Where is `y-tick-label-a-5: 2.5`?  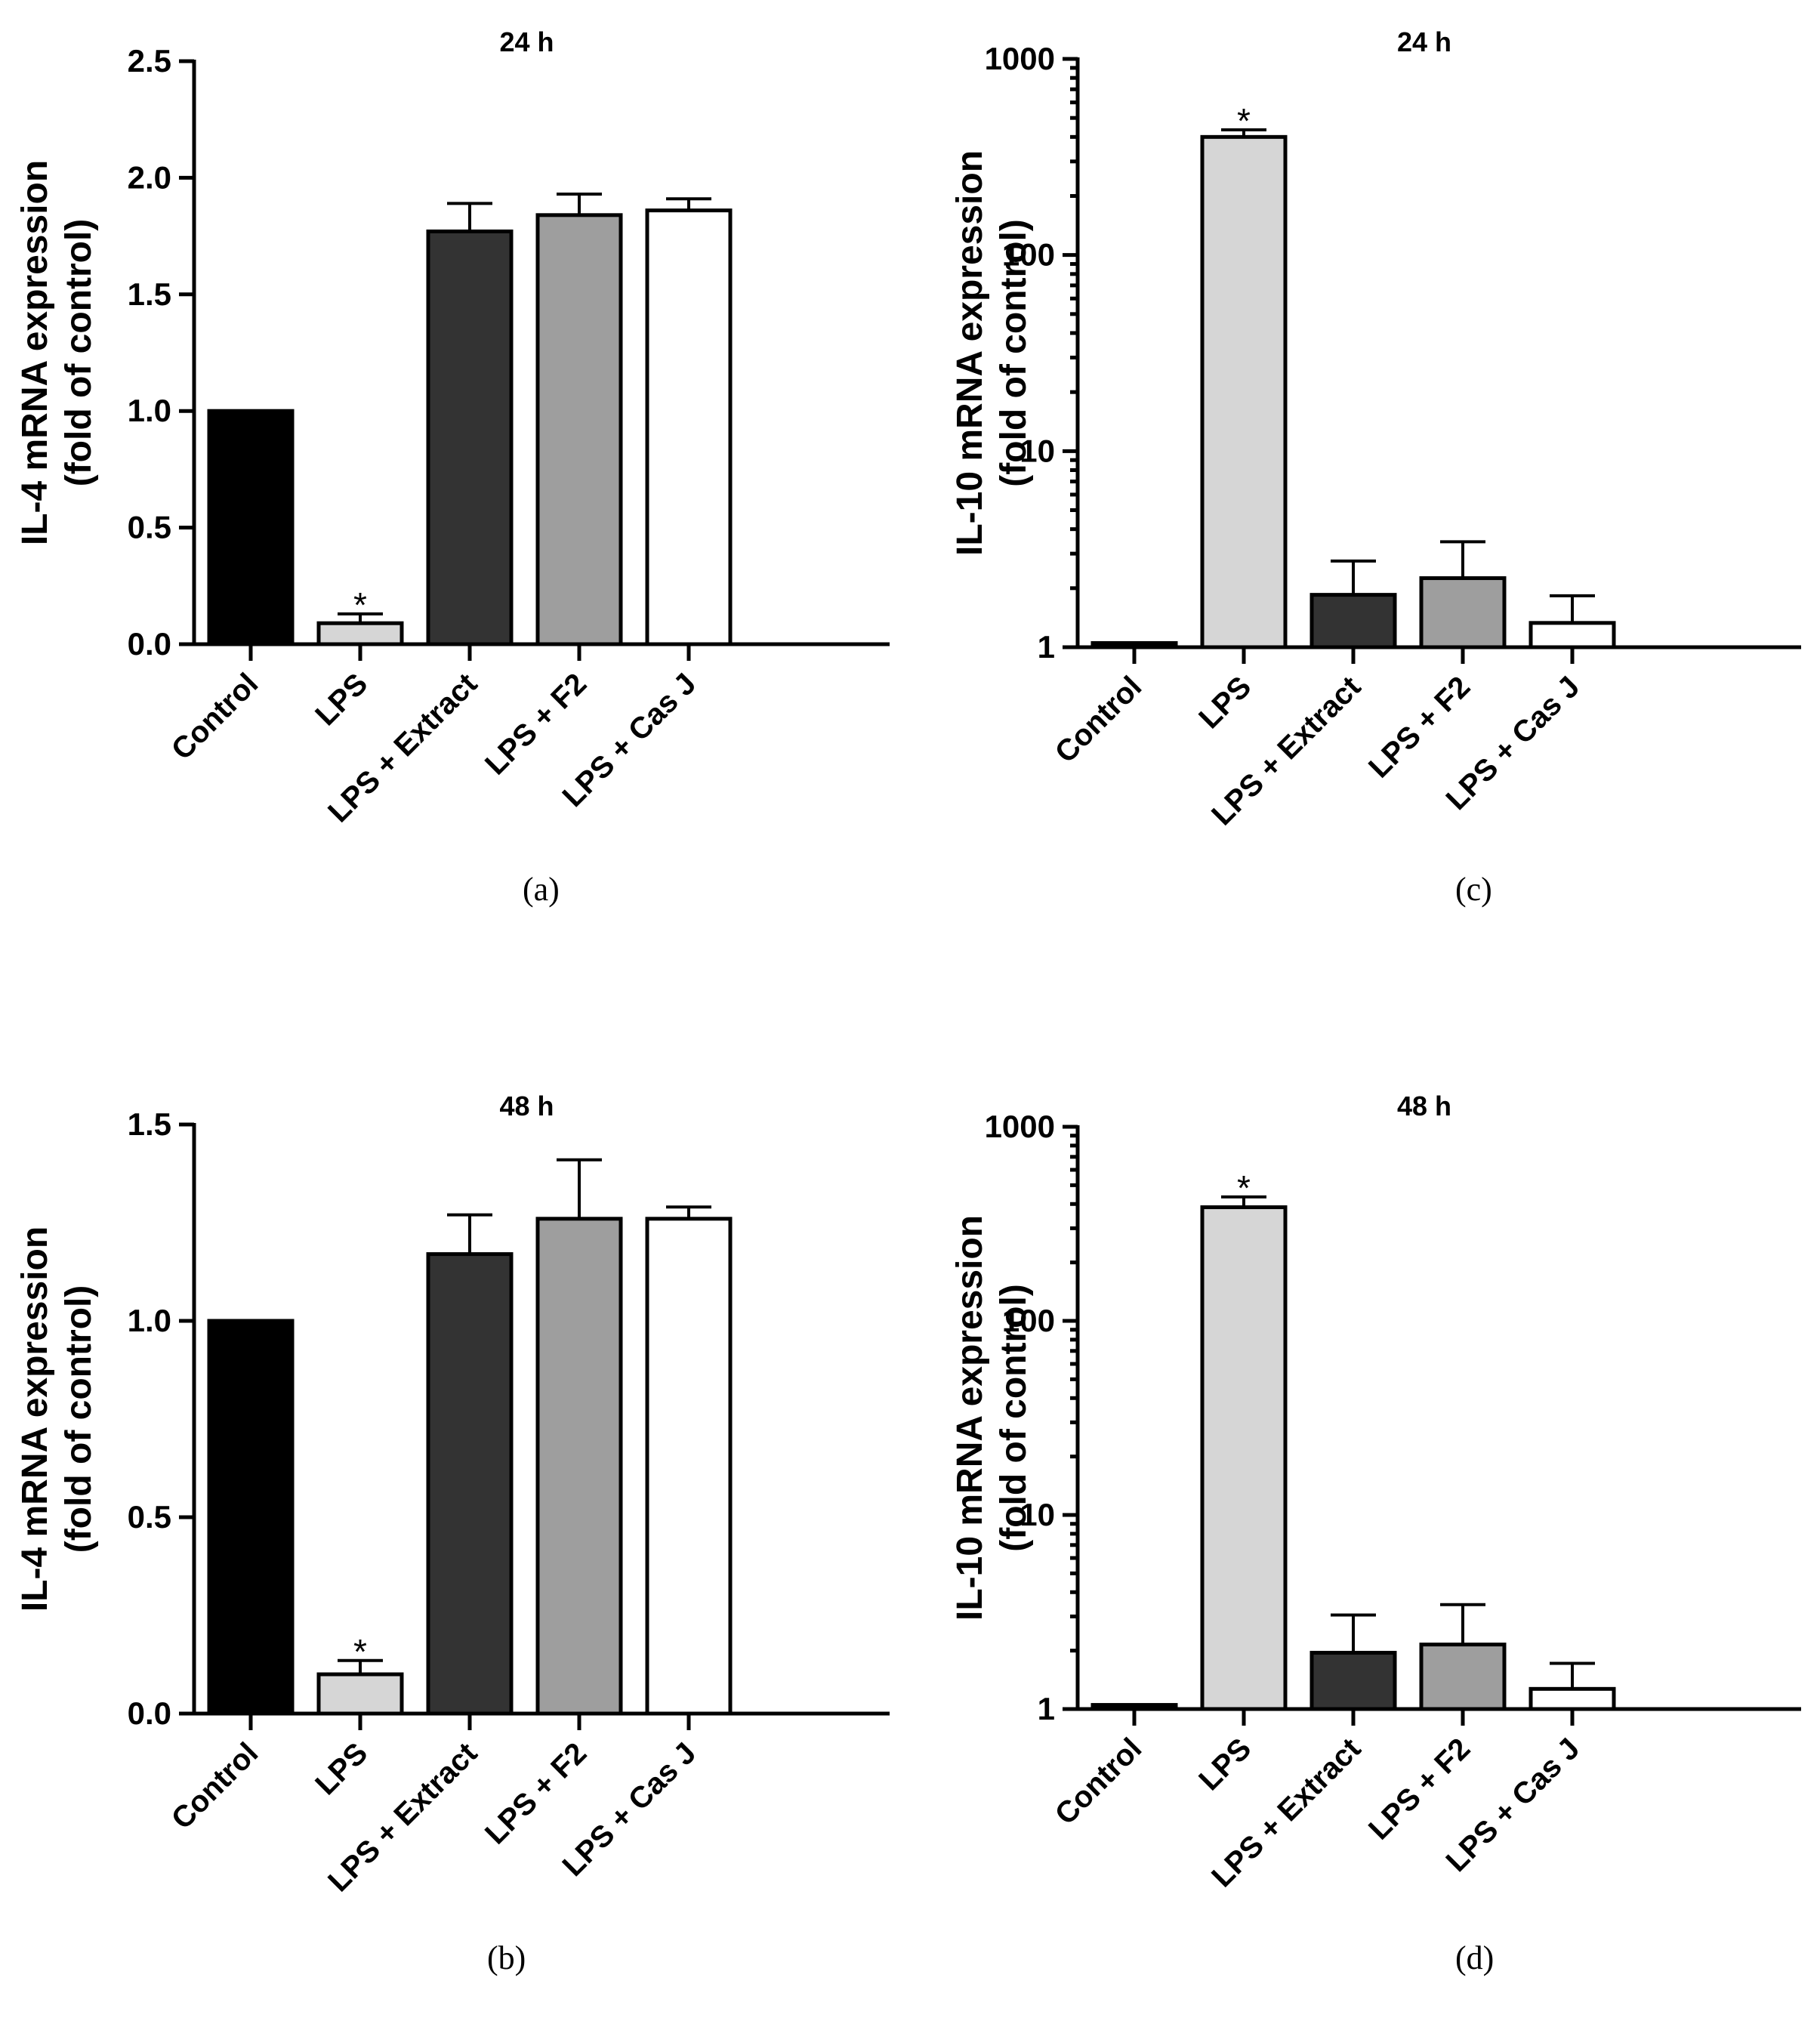
y-tick-label-a-5: 2.5 is located at coordinates (149, 61).